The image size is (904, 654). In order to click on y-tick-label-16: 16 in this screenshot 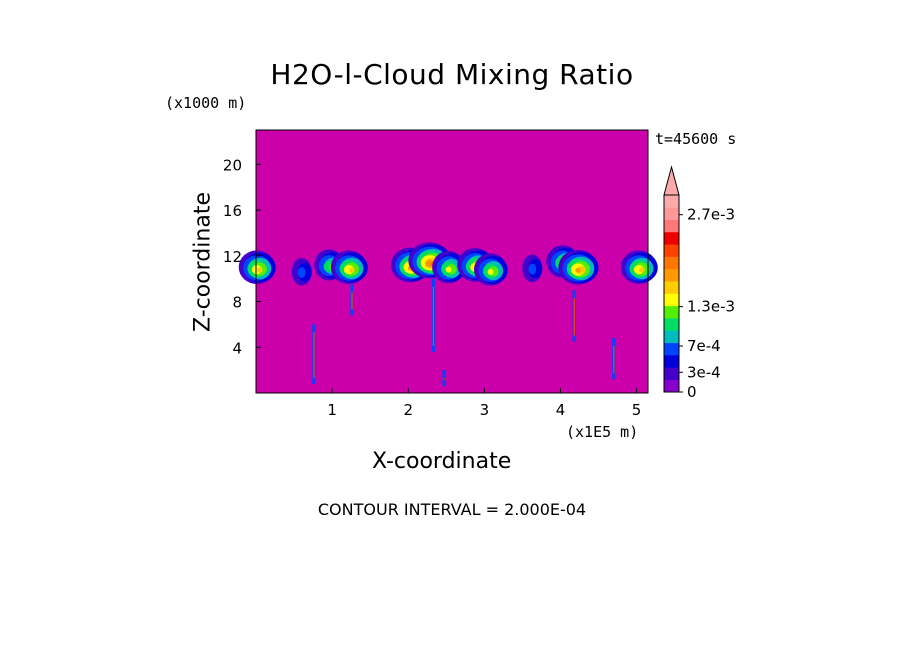, I will do `click(232, 211)`.